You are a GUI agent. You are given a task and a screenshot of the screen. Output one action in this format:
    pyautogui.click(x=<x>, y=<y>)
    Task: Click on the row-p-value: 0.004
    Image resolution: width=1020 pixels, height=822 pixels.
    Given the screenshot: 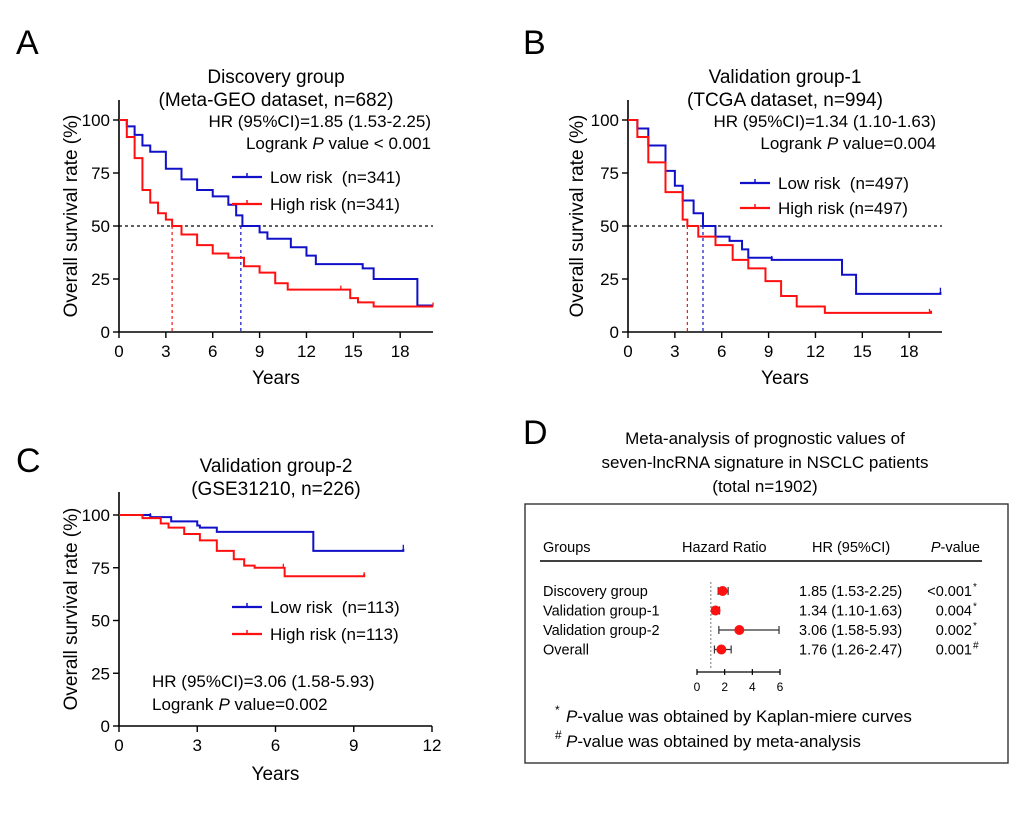 What is the action you would take?
    pyautogui.click(x=954, y=612)
    